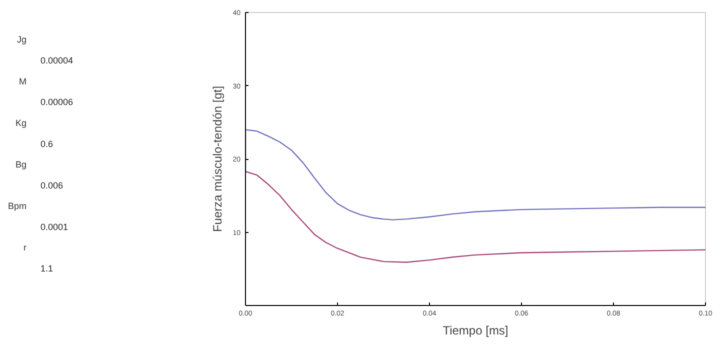 Image resolution: width=720 pixels, height=348 pixels. What do you see at coordinates (25, 247) in the screenshot?
I see `text: r` at bounding box center [25, 247].